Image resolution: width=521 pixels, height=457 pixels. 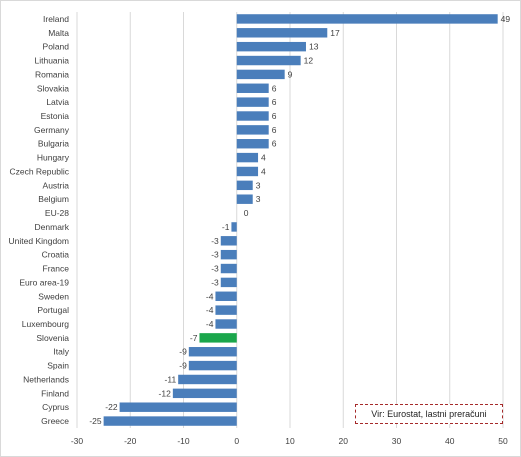 What do you see at coordinates (397, 441) in the screenshot?
I see `x-tick-label: 30` at bounding box center [397, 441].